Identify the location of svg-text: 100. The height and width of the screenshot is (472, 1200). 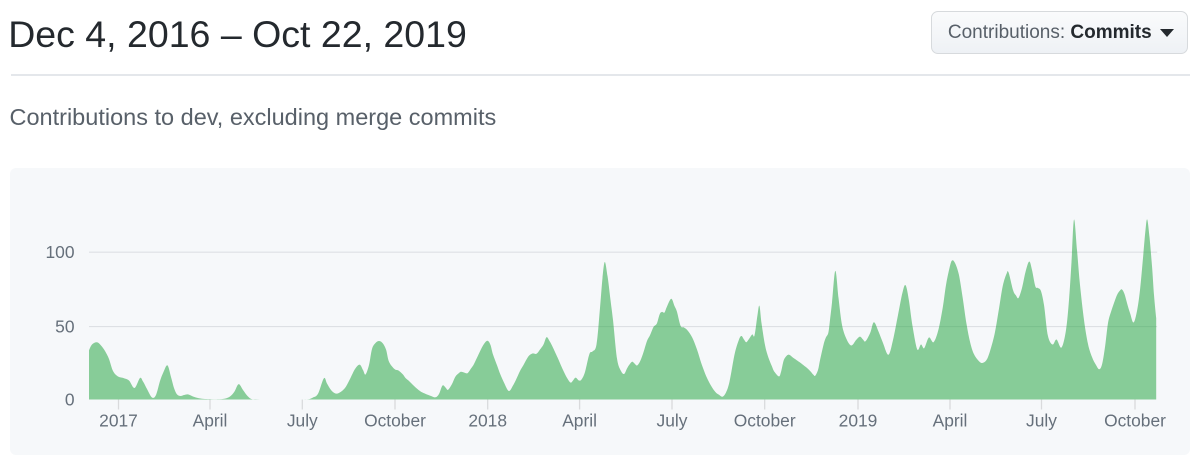
(59, 252).